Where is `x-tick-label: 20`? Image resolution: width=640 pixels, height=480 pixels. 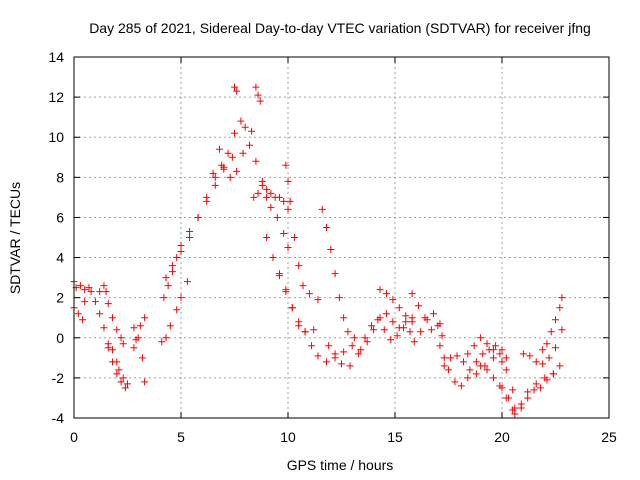 x-tick-label: 20 is located at coordinates (502, 437).